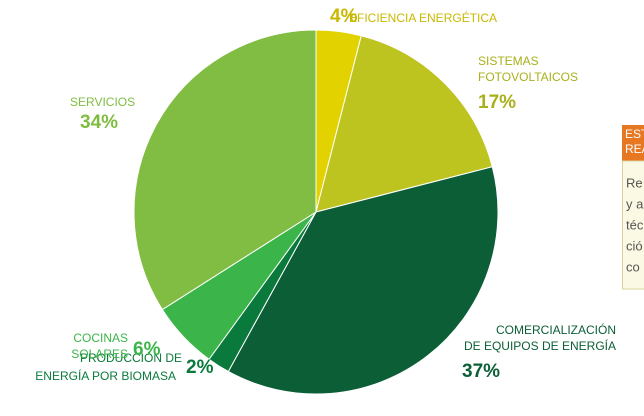 This screenshot has width=644, height=416. I want to click on value-label: 4%, so click(344, 16).